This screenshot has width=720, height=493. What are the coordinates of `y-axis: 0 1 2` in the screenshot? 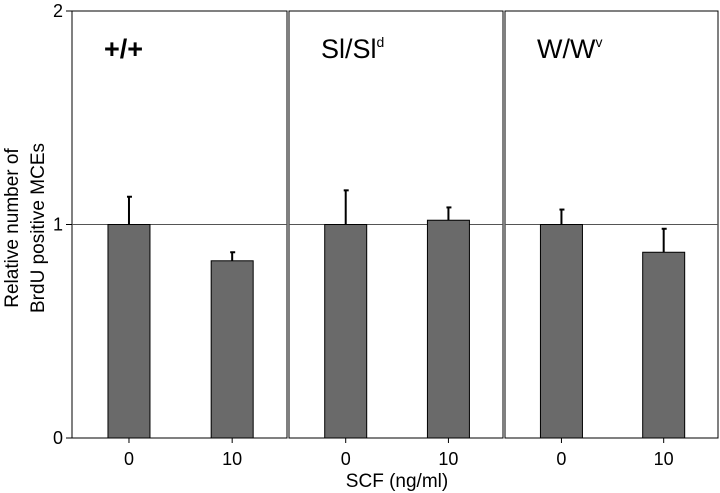 It's located at (62, 224).